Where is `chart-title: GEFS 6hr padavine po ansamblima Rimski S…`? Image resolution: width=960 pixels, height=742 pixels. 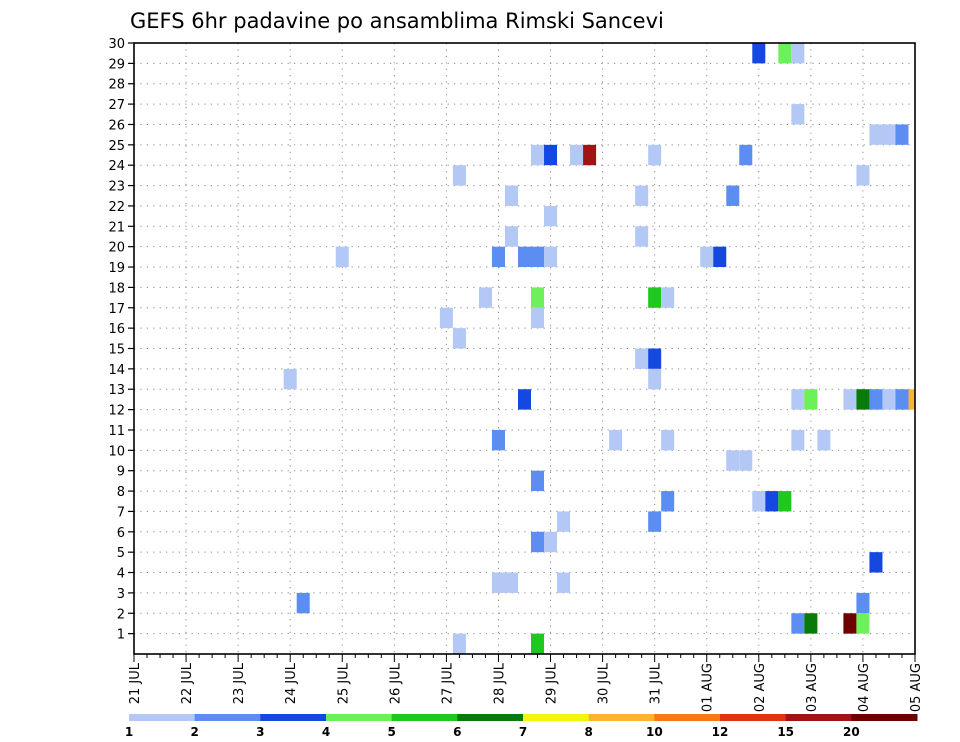 chart-title: GEFS 6hr padavine po ansamblima Rimski S… is located at coordinates (397, 21).